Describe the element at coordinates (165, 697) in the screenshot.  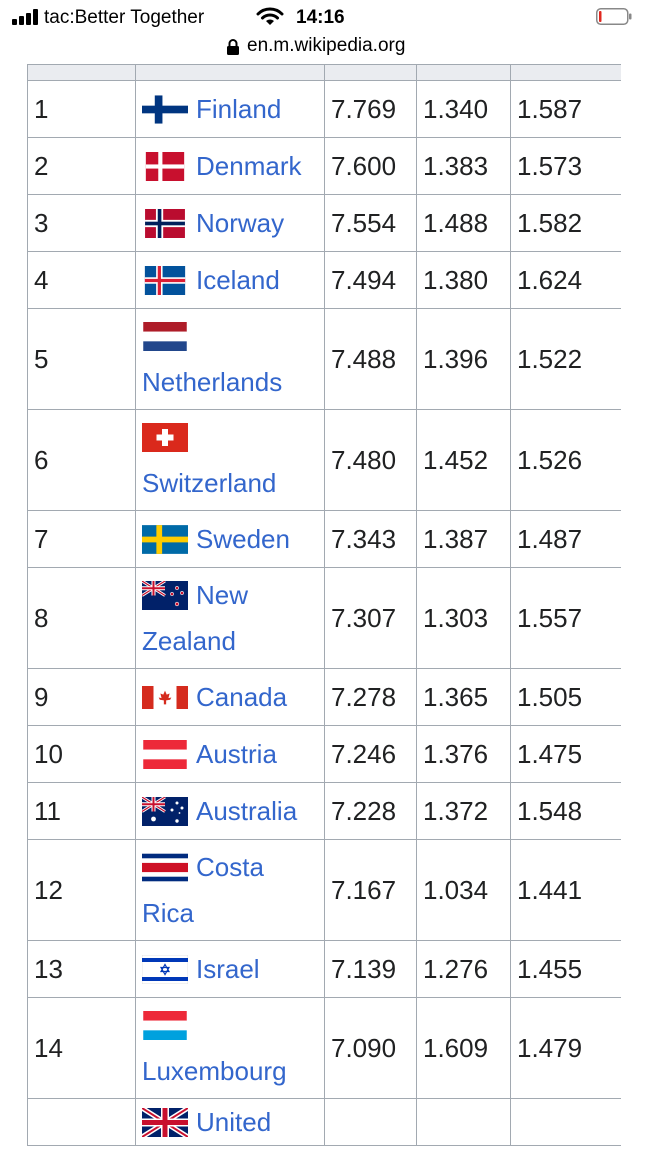
I see `canada-flag-icon` at that location.